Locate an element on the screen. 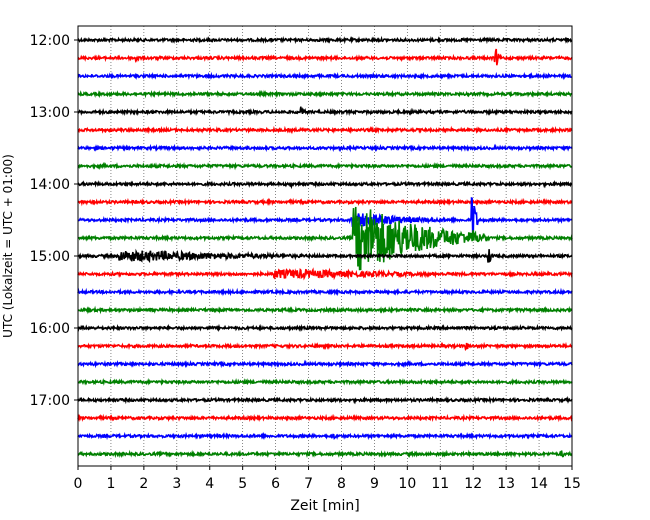 This screenshot has width=650, height=520. x-tick-label: 3 is located at coordinates (176, 484).